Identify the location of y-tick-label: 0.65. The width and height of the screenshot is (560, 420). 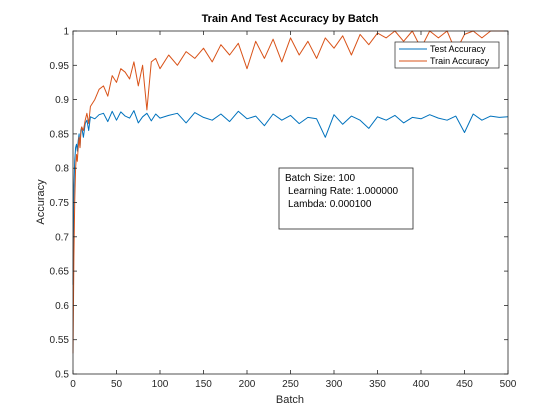
(60, 272).